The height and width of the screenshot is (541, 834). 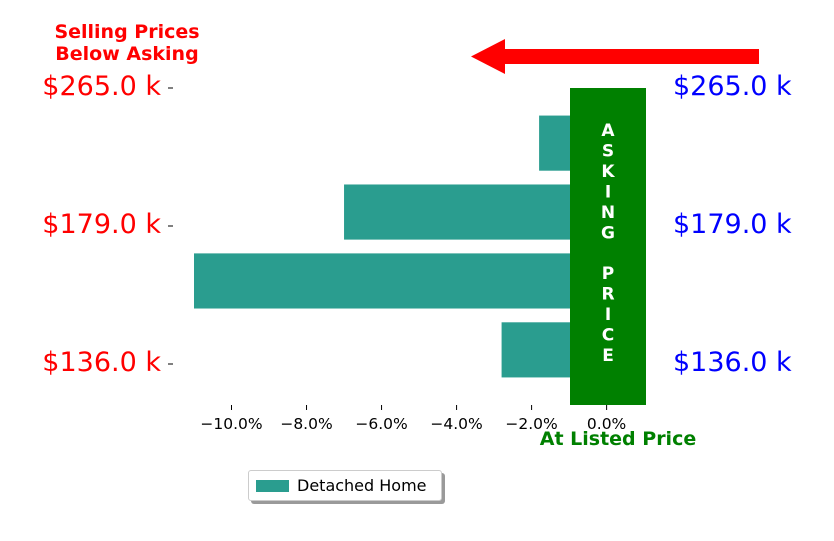 I want to click on top-left-note-line-1: Selling Prices, so click(x=126, y=32).